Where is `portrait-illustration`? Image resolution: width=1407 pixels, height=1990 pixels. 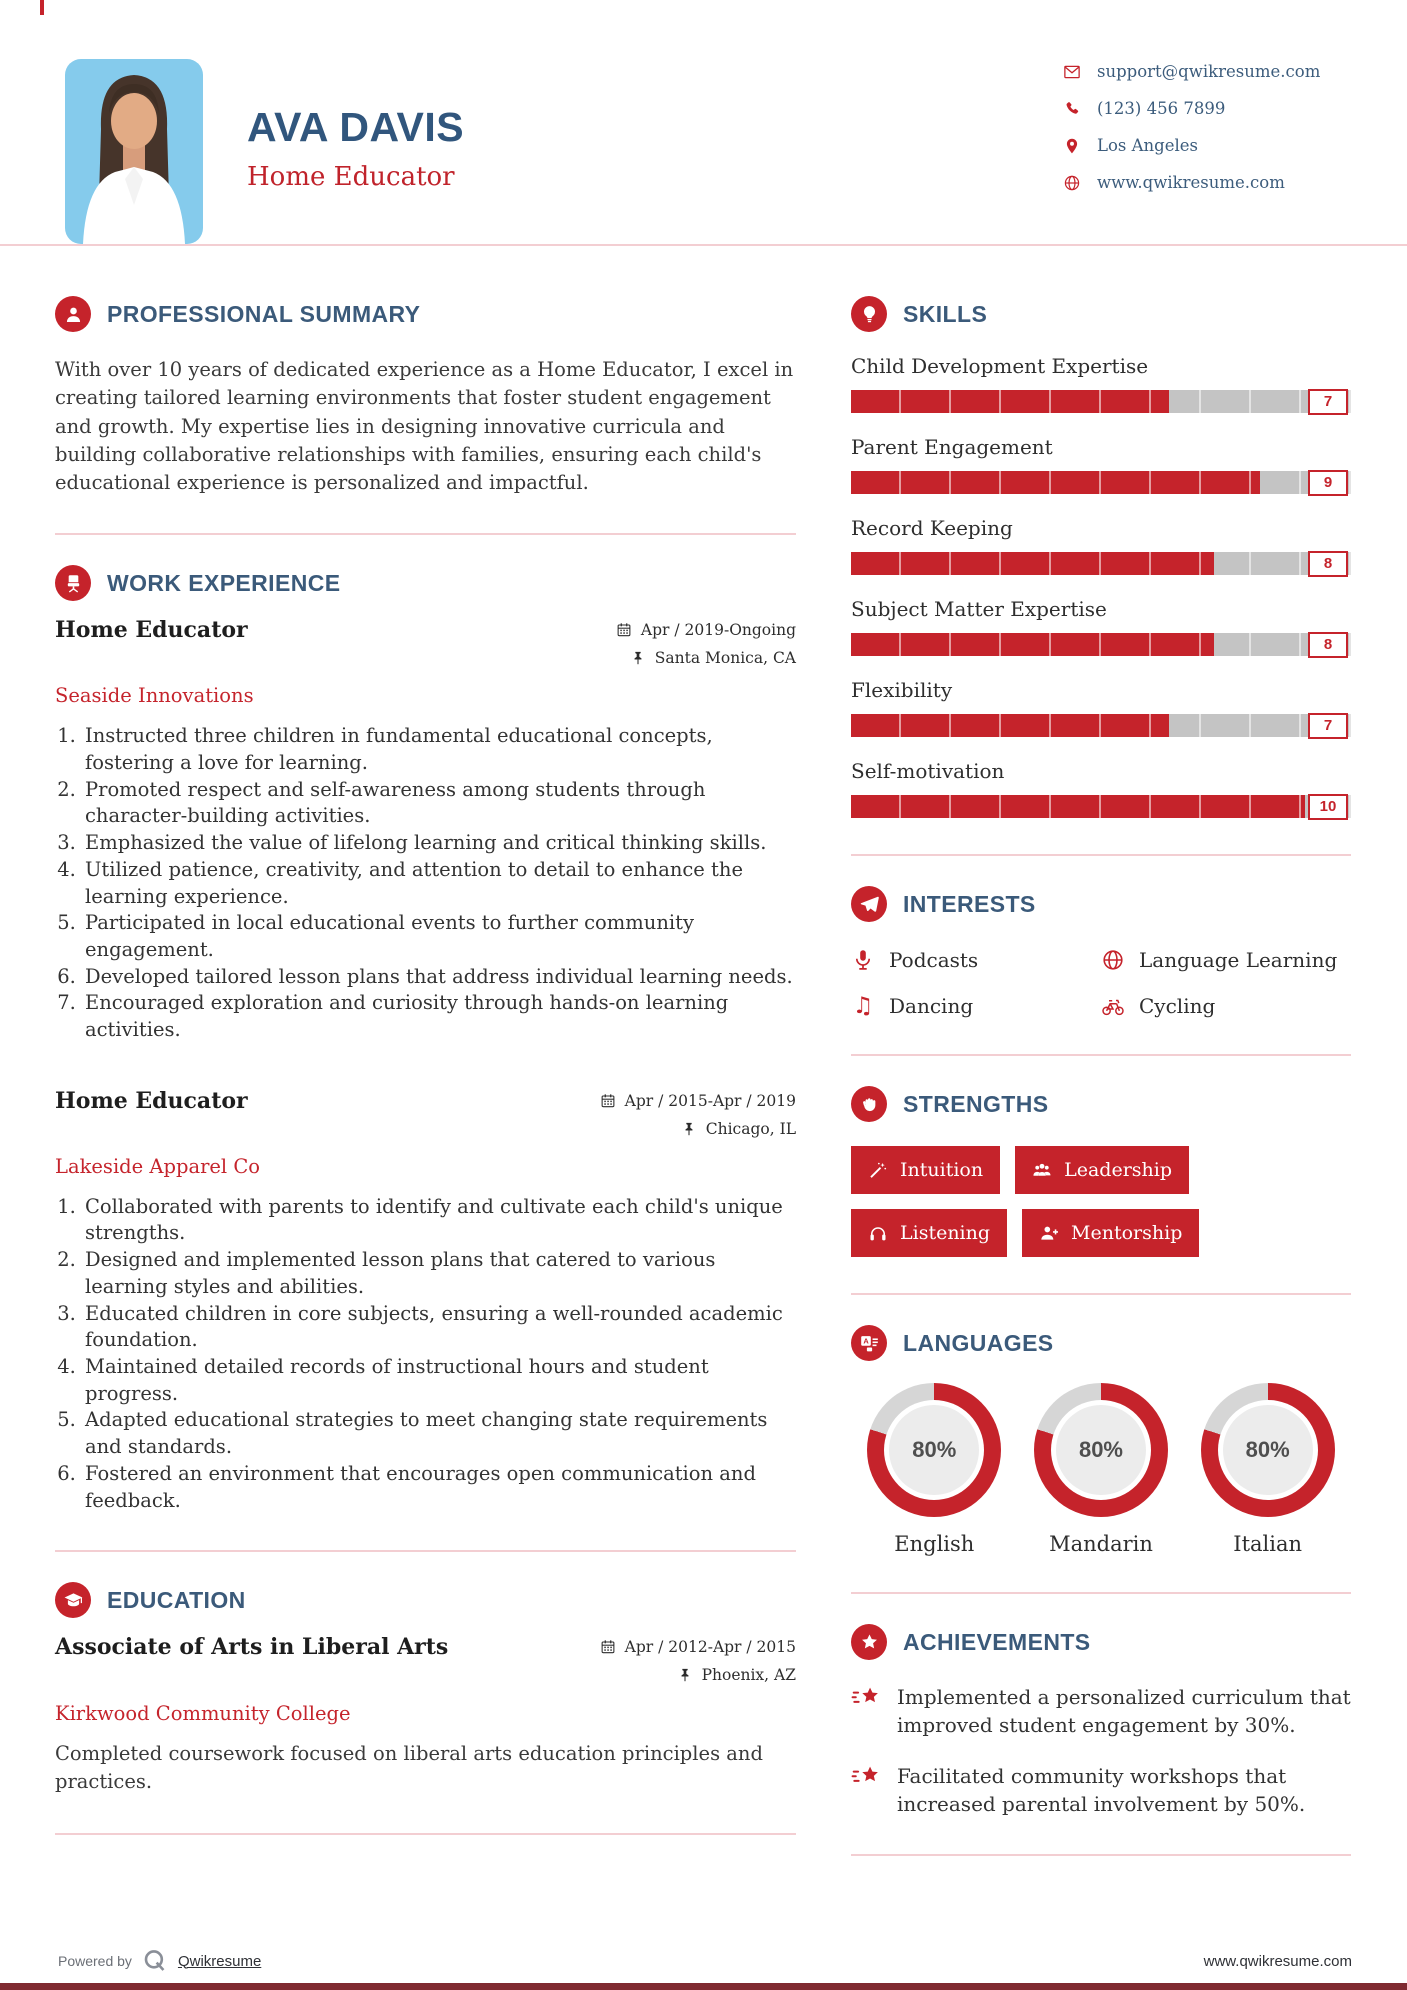 portrait-illustration is located at coordinates (134, 151).